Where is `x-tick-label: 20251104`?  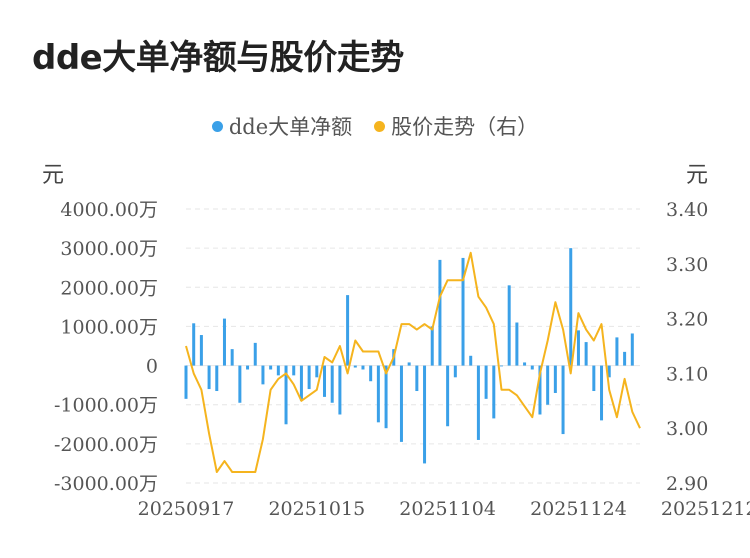
x-tick-label: 20251104 is located at coordinates (447, 509).